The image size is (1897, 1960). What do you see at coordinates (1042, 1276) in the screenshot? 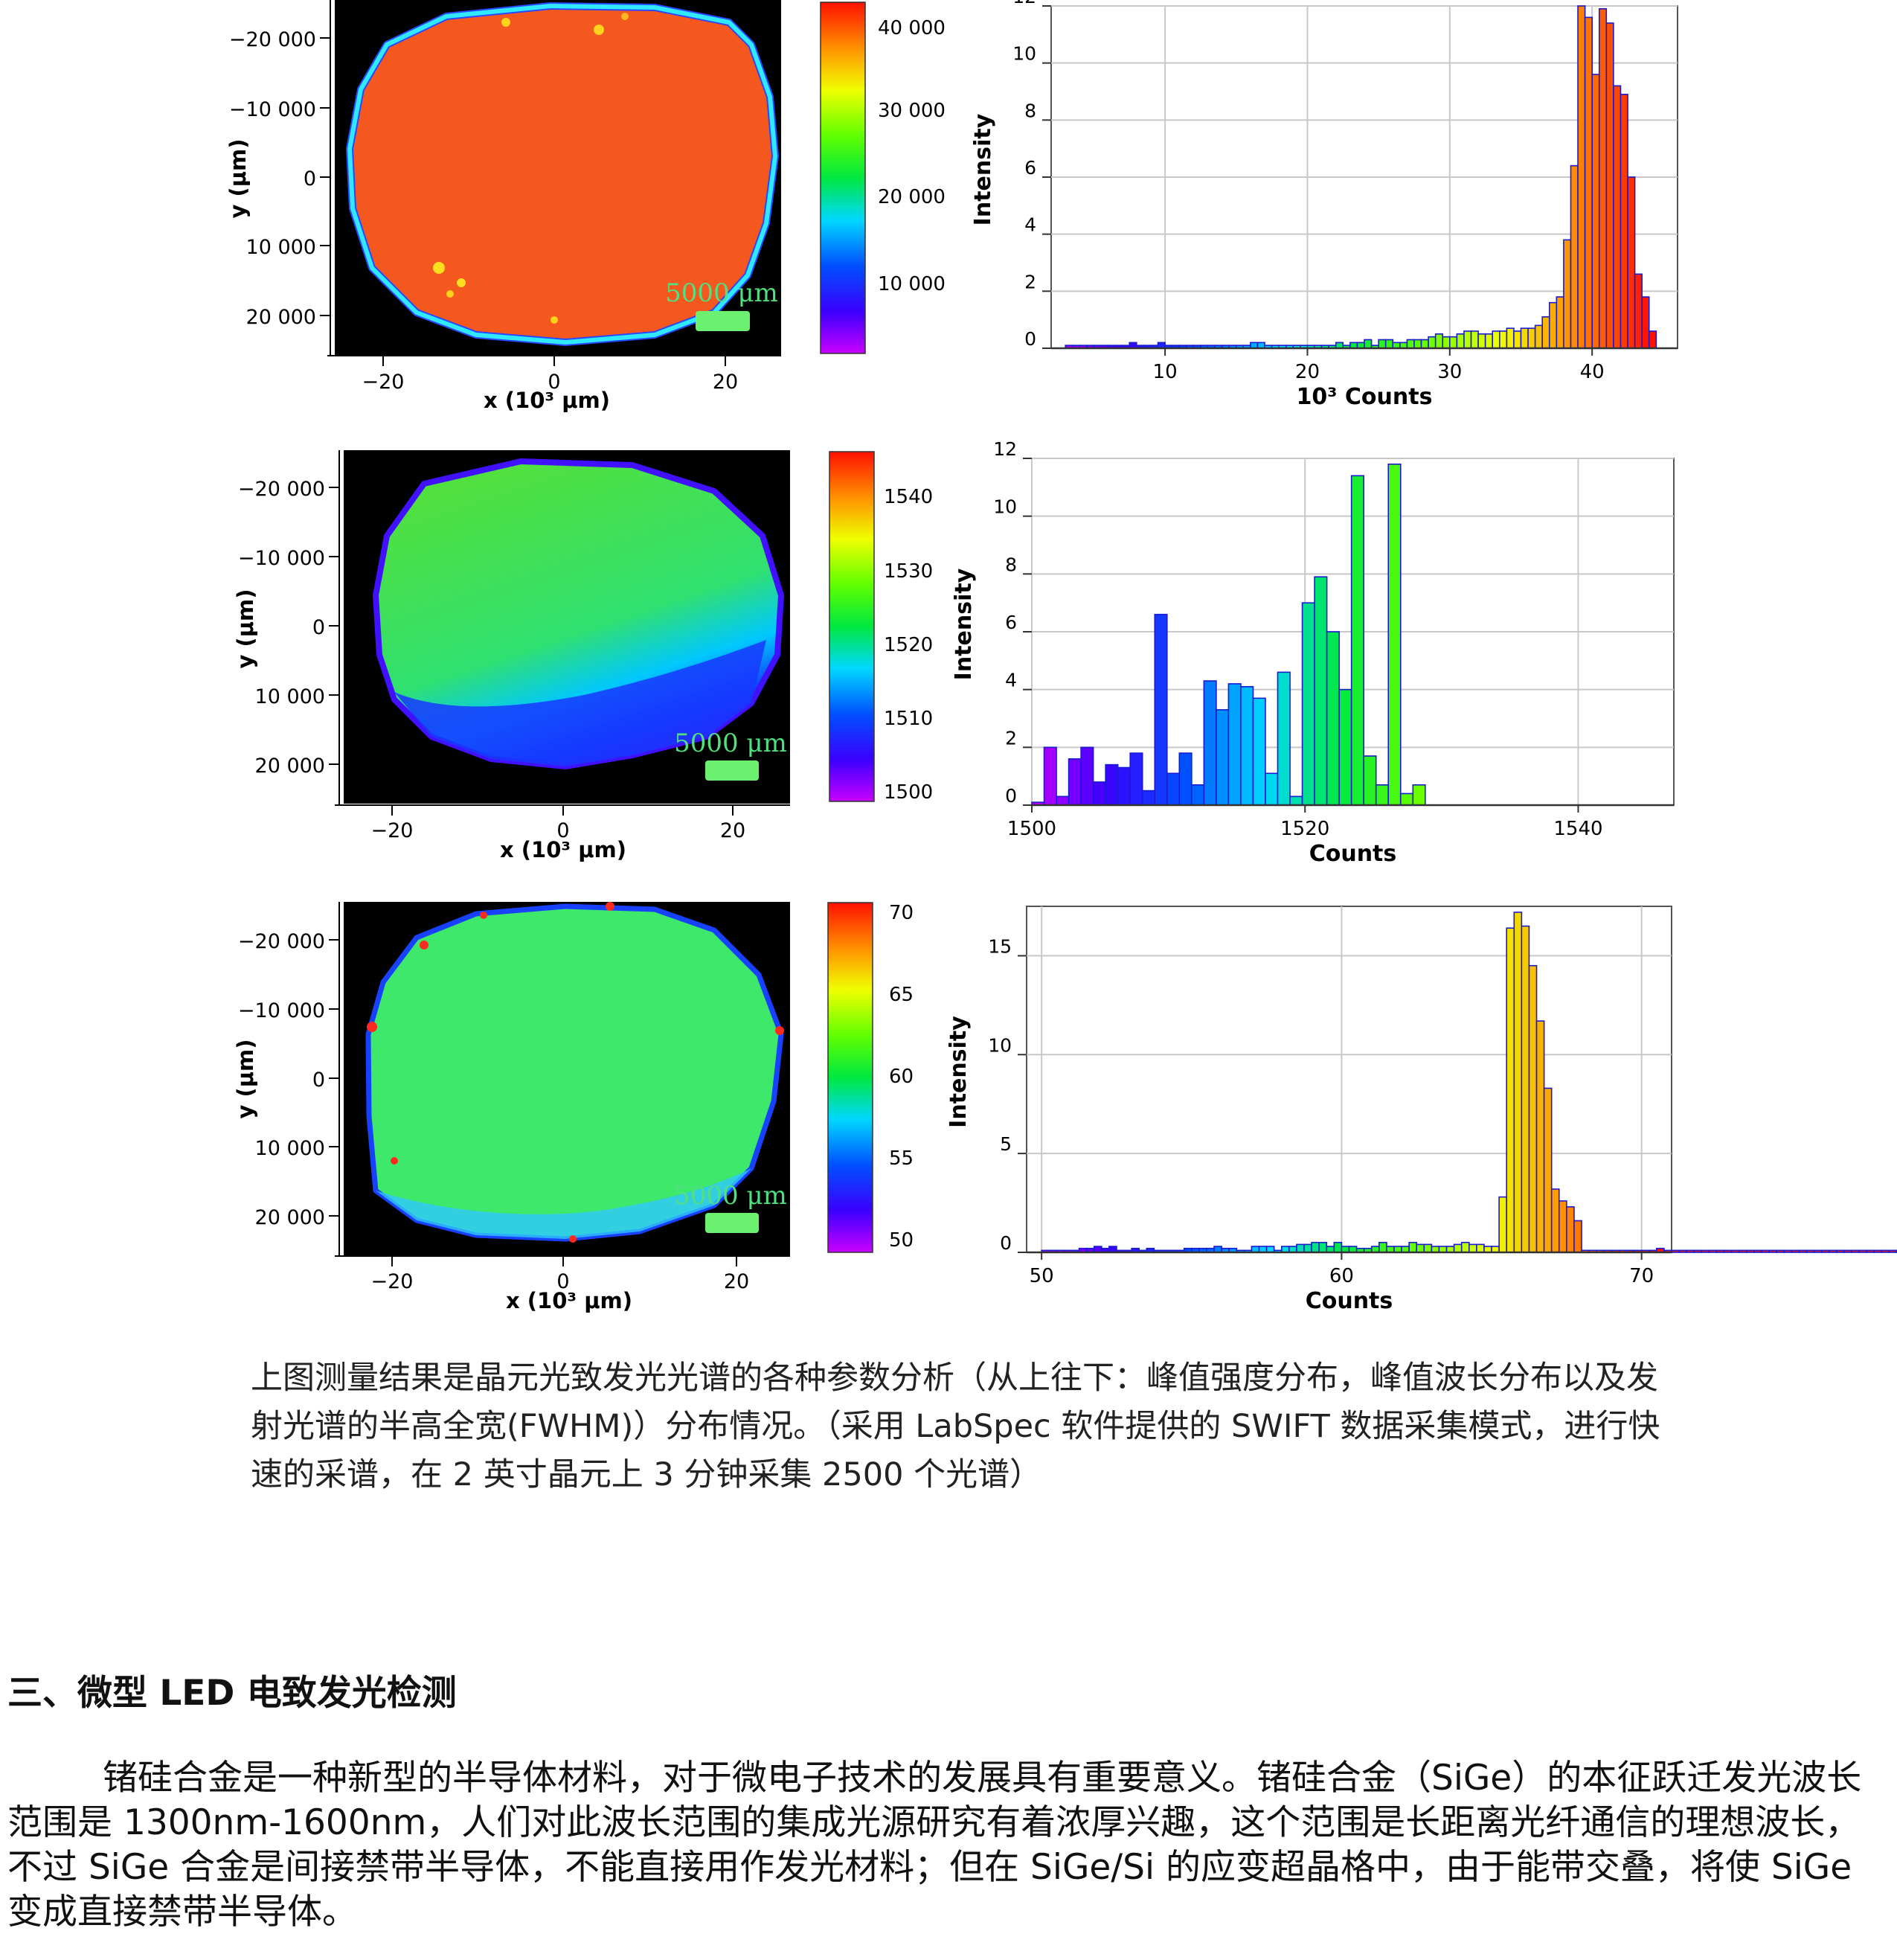
I see `x-tick-label: 50` at bounding box center [1042, 1276].